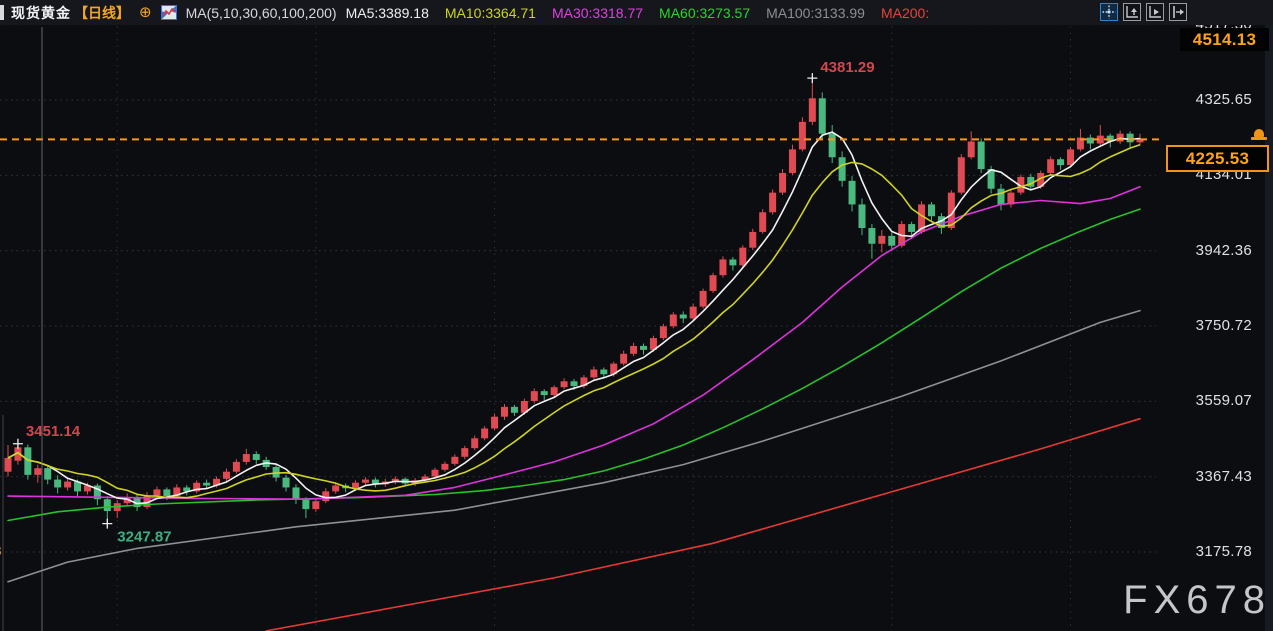 The height and width of the screenshot is (631, 1273). I want to click on ma-value-label: MA60:3273.57, so click(705, 12).